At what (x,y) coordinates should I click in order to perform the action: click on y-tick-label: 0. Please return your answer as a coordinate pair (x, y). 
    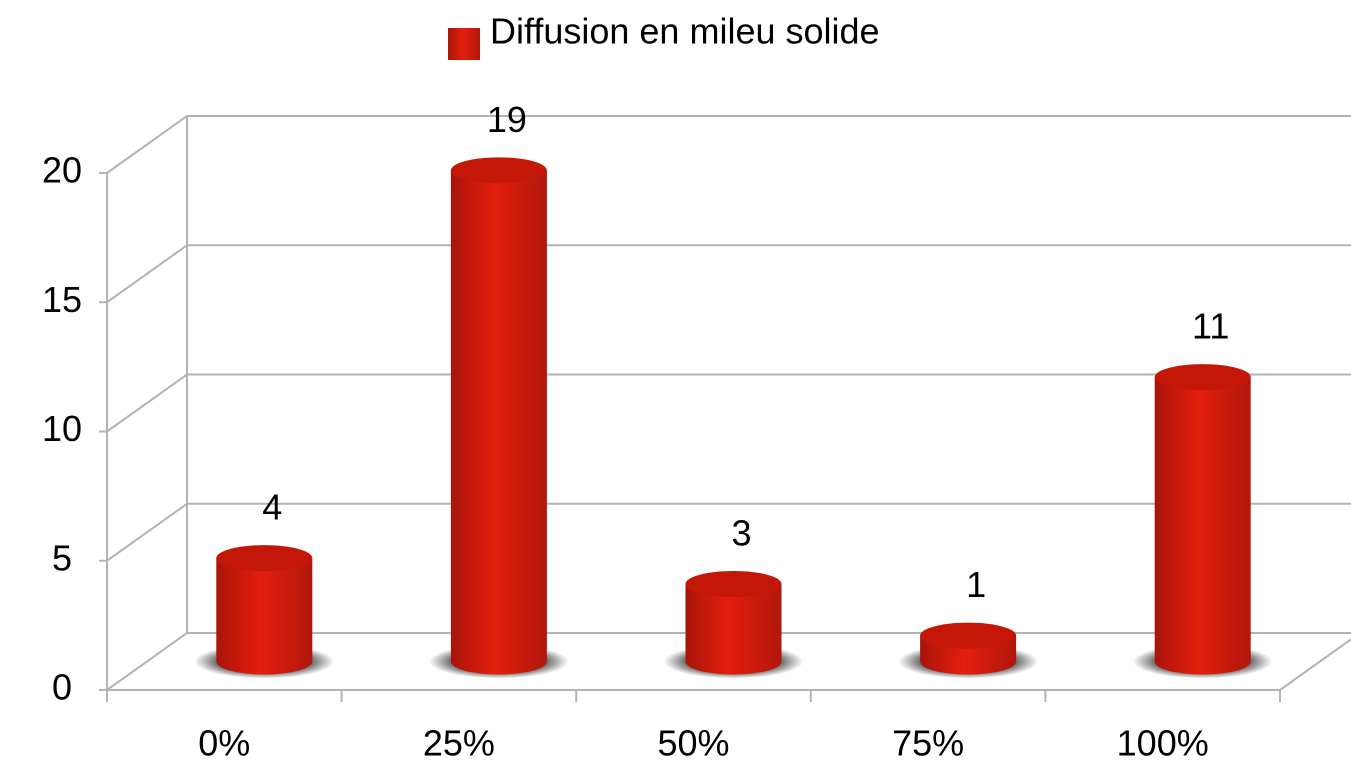
    Looking at the image, I should click on (62, 687).